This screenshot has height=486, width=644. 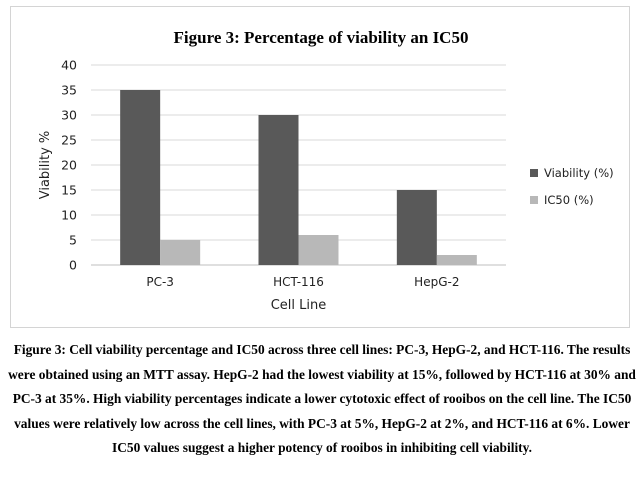 What do you see at coordinates (569, 200) in the screenshot?
I see `legend-label: IC50 (%)` at bounding box center [569, 200].